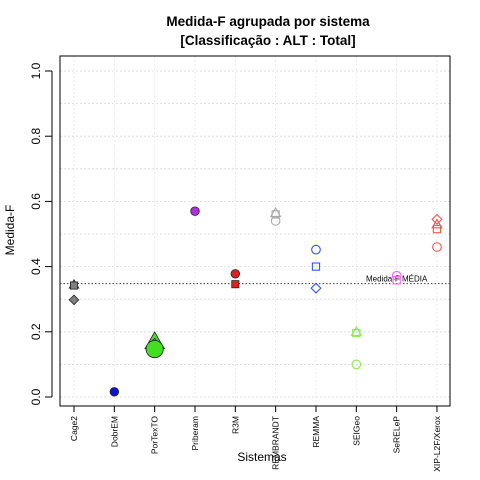 This screenshot has height=480, width=480. Describe the element at coordinates (316, 432) in the screenshot. I see `x-tick-label: REMMA` at that location.